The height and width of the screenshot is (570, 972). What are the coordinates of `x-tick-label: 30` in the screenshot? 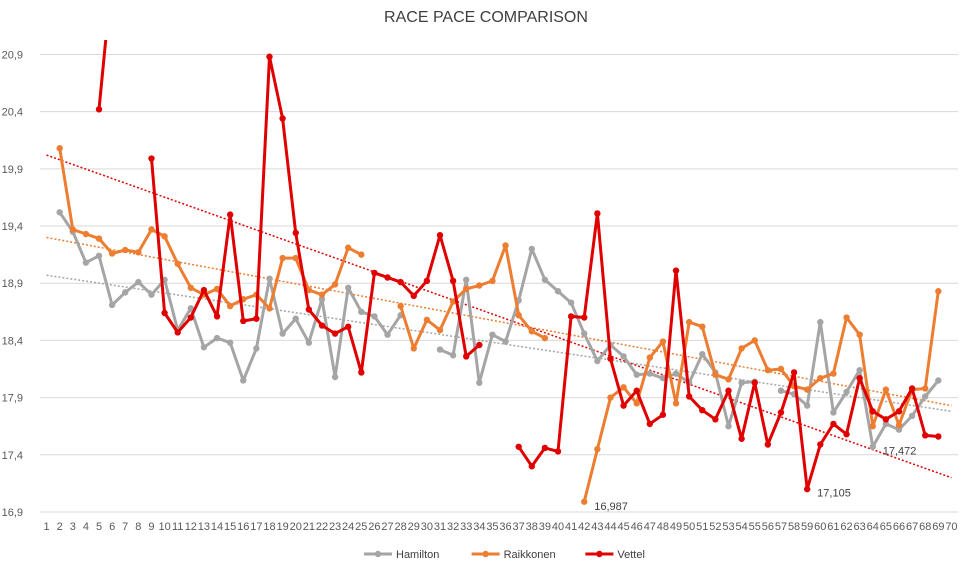 It's located at (427, 527).